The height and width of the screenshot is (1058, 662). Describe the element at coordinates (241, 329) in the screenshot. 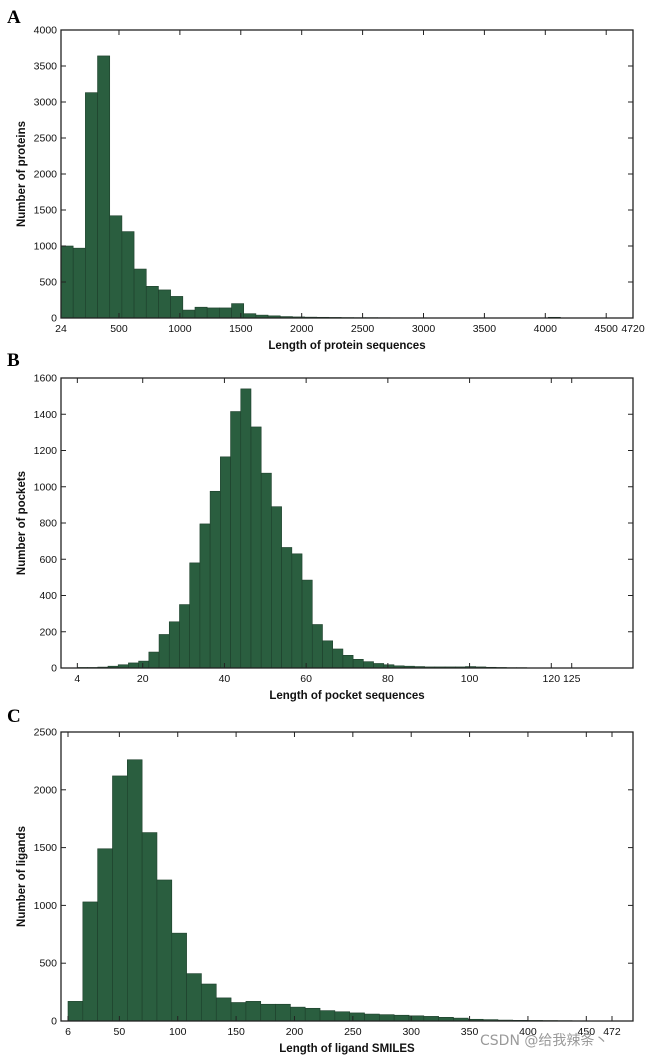

I see `chart-a-xtick-label: 1500` at that location.